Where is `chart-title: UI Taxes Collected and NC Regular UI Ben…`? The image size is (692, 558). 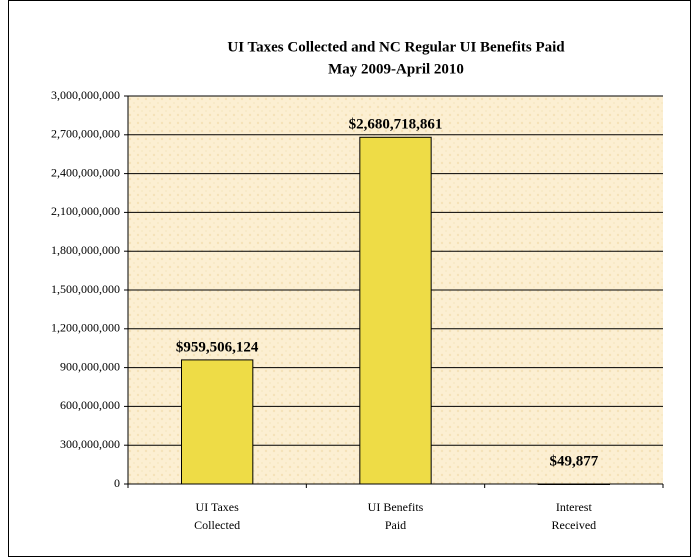
chart-title: UI Taxes Collected and NC Regular UI Ben… is located at coordinates (396, 47).